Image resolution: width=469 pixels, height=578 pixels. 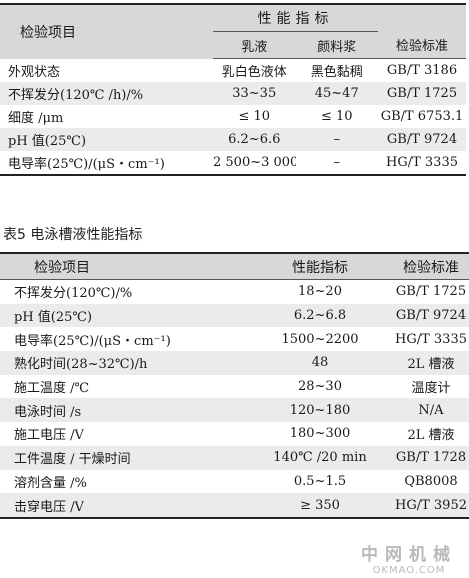 What do you see at coordinates (422, 70) in the screenshot?
I see `row-standard: GB/T 3186` at bounding box center [422, 70].